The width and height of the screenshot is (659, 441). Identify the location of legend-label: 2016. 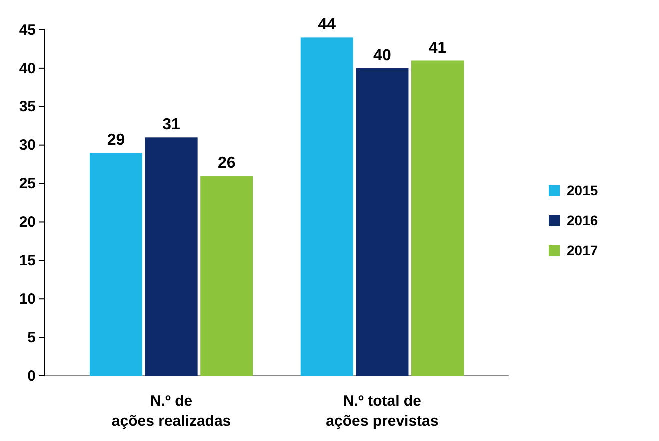
(582, 220).